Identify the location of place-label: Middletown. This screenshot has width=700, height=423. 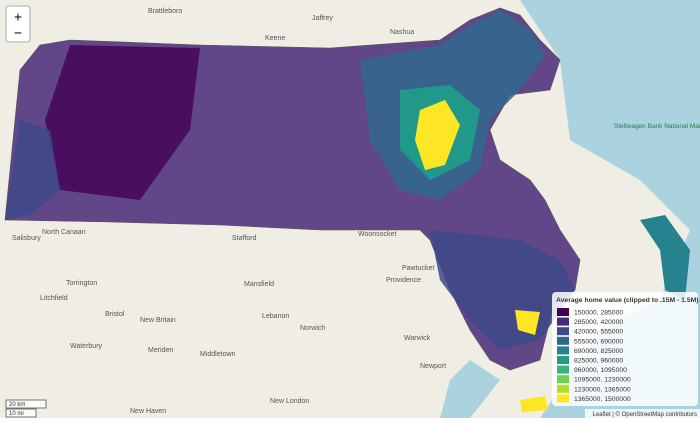
(218, 354).